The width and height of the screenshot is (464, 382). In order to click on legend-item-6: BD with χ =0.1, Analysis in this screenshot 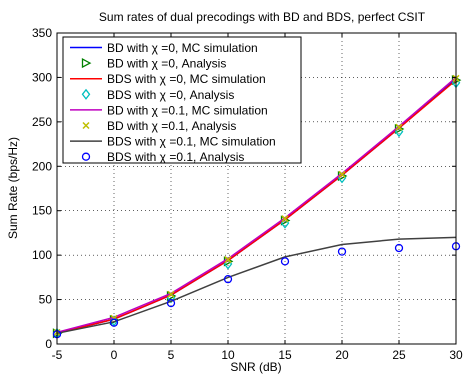, I will do `click(159, 126)`.